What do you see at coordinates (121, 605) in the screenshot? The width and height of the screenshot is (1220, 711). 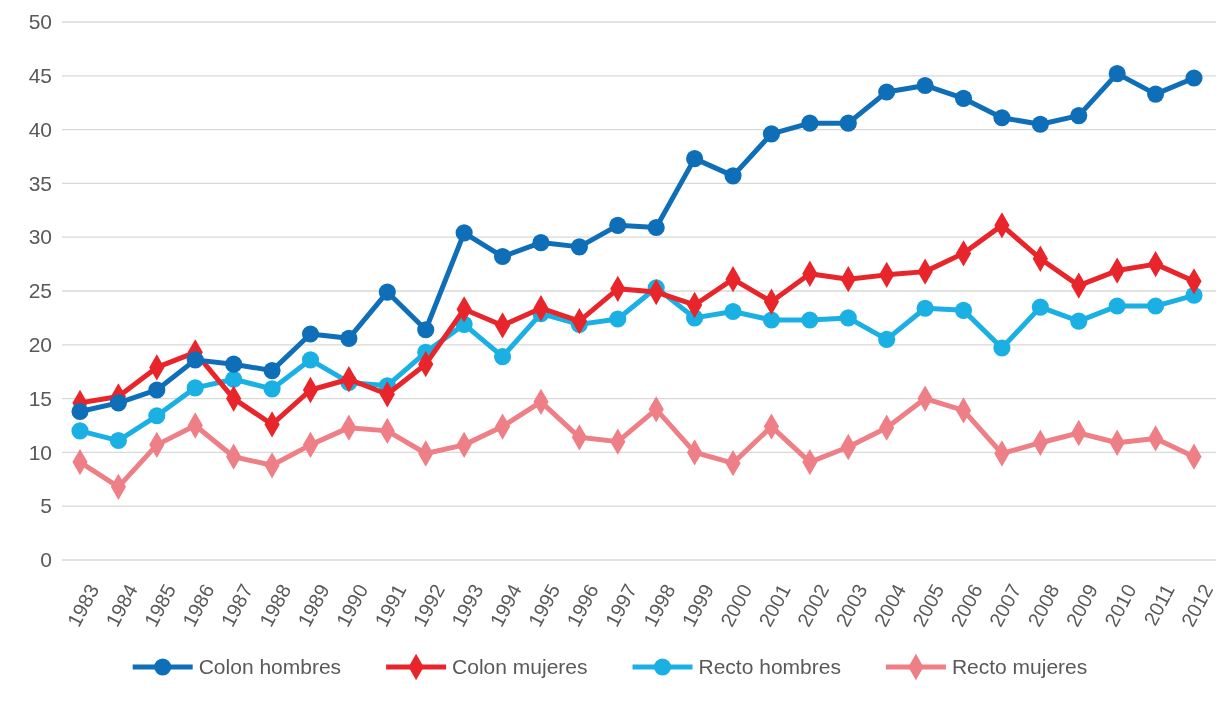 I see `x-tick-label: 1984` at bounding box center [121, 605].